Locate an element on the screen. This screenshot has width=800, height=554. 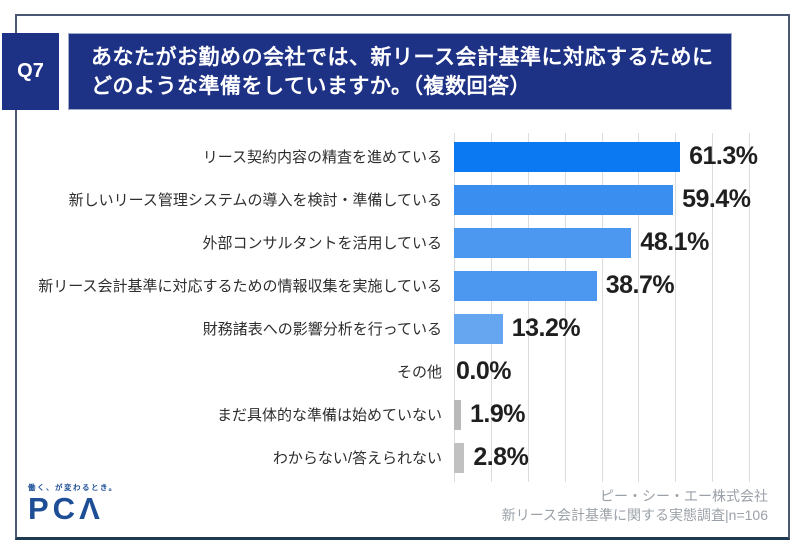
chart-row: 新しいリース管理システムの導入を検討・準備している 59.4% is located at coordinates (402, 199).